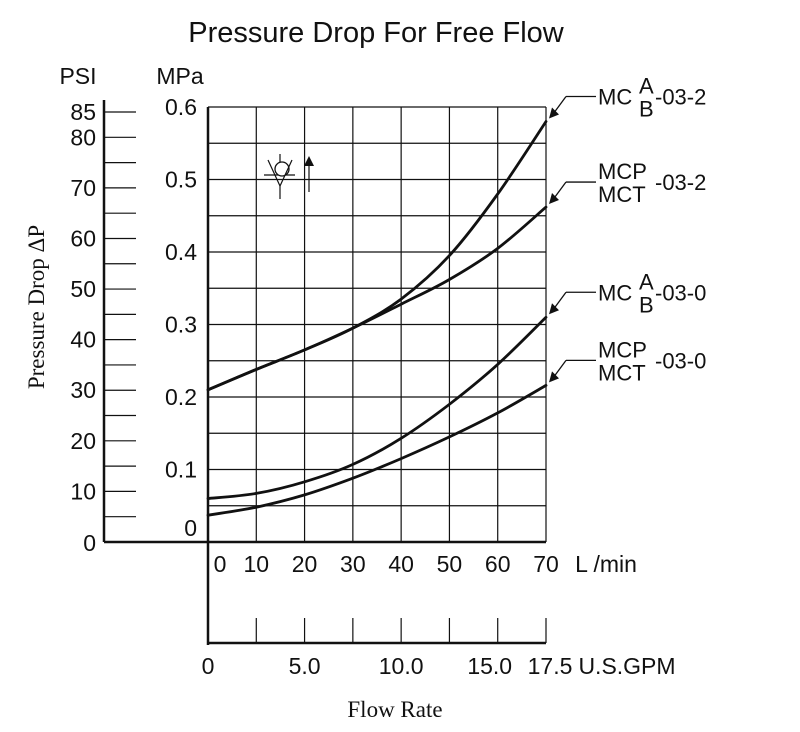  I want to click on gpm-tick-label: 5.0, so click(305, 666).